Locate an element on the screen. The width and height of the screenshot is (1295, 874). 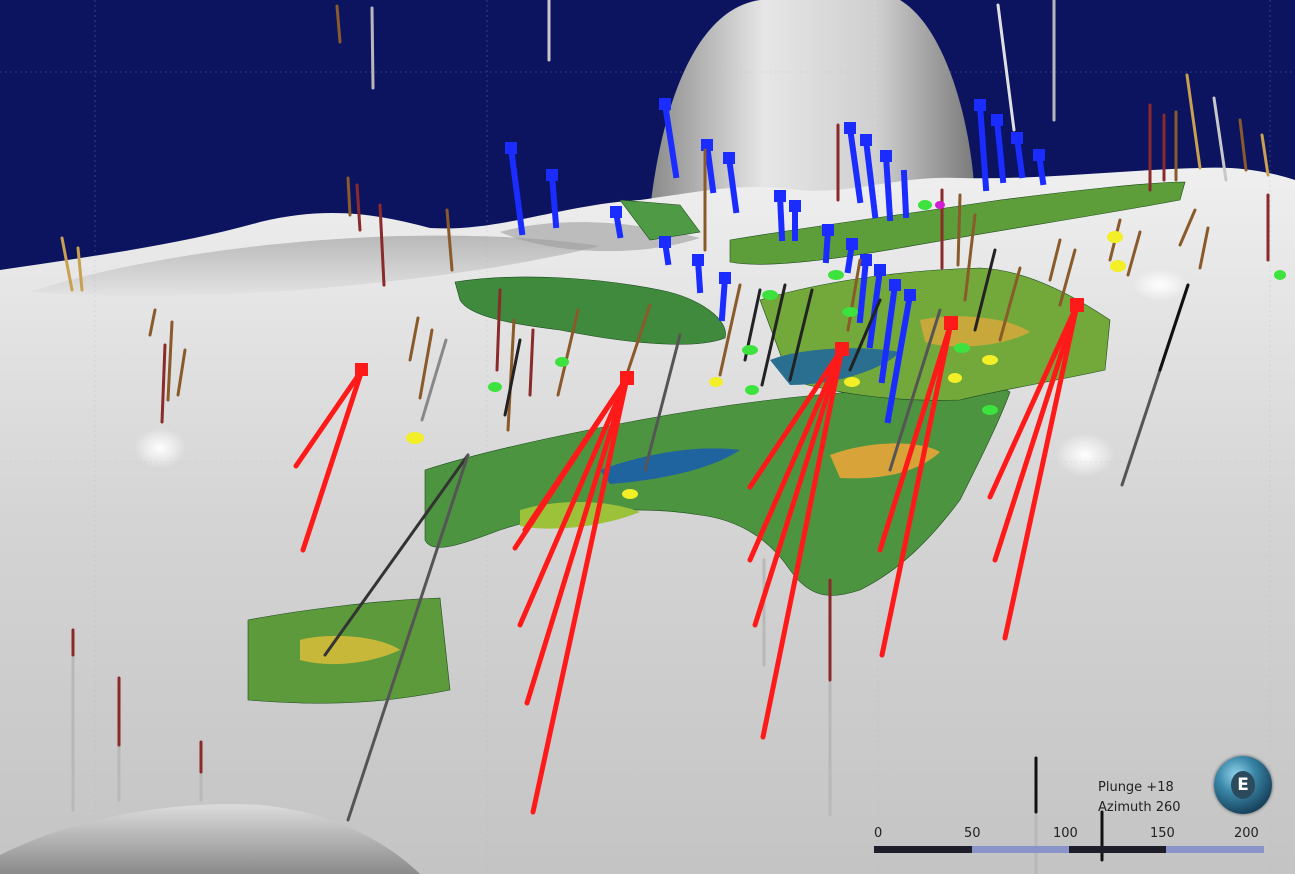
scale-tick-label: 0 is located at coordinates (878, 833).